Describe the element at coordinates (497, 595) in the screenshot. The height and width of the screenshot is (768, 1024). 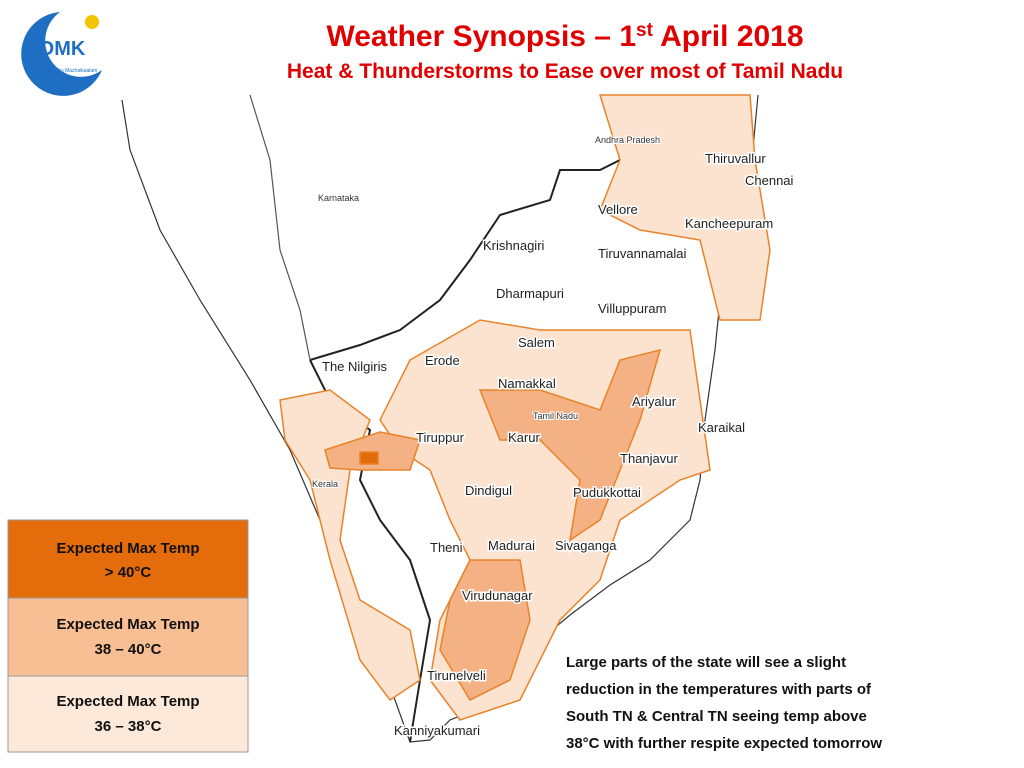
I see `place-label: Virudunagar` at that location.